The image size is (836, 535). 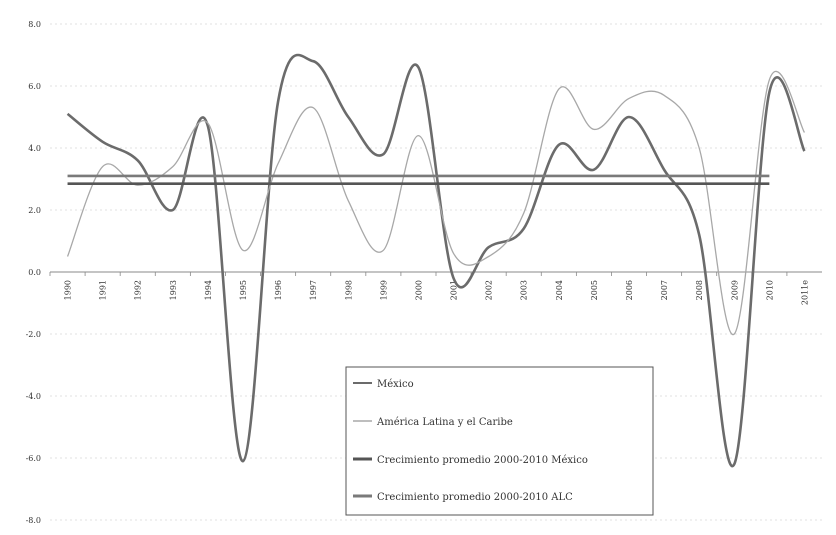 What do you see at coordinates (482, 460) in the screenshot?
I see `legend-label-avg-mexico: Crecimiento promedio 2000-2010 México` at bounding box center [482, 460].